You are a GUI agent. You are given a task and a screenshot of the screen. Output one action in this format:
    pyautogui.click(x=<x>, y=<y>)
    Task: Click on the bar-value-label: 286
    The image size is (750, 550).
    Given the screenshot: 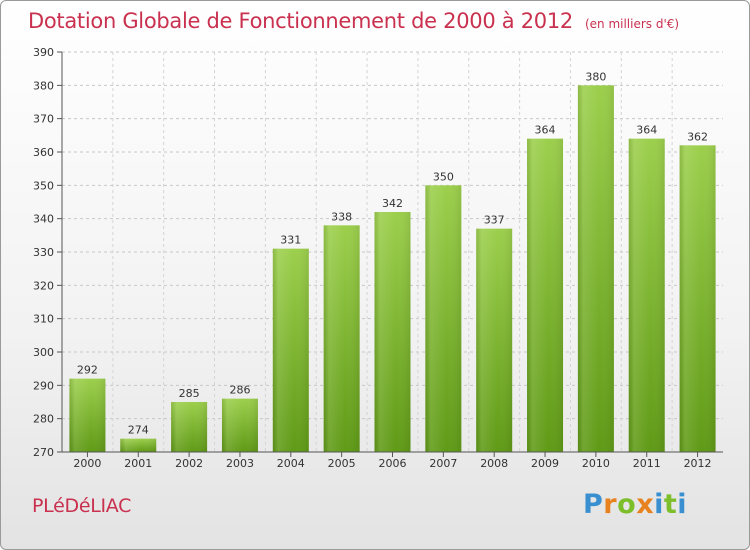 What is the action you would take?
    pyautogui.click(x=239, y=390)
    